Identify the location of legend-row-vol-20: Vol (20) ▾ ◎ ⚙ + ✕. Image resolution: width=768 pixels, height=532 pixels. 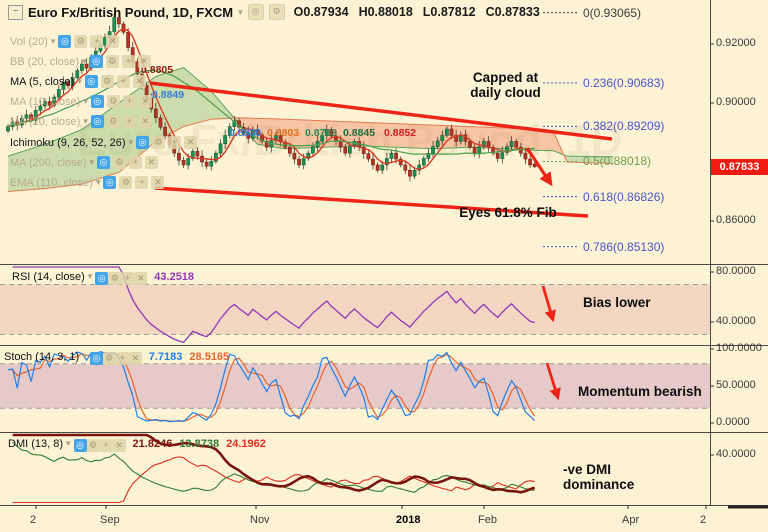
(65, 41).